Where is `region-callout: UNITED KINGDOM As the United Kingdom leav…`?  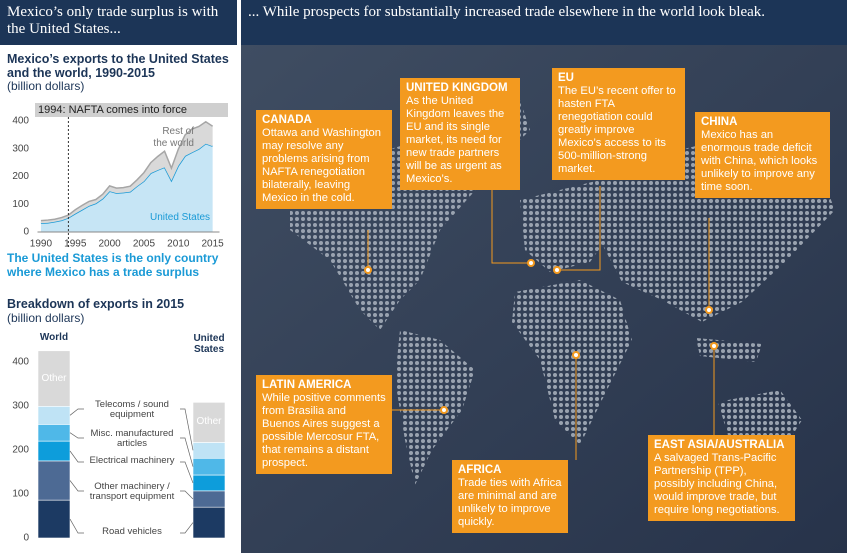 region-callout: UNITED KINGDOM As the United Kingdom leav… is located at coordinates (460, 134).